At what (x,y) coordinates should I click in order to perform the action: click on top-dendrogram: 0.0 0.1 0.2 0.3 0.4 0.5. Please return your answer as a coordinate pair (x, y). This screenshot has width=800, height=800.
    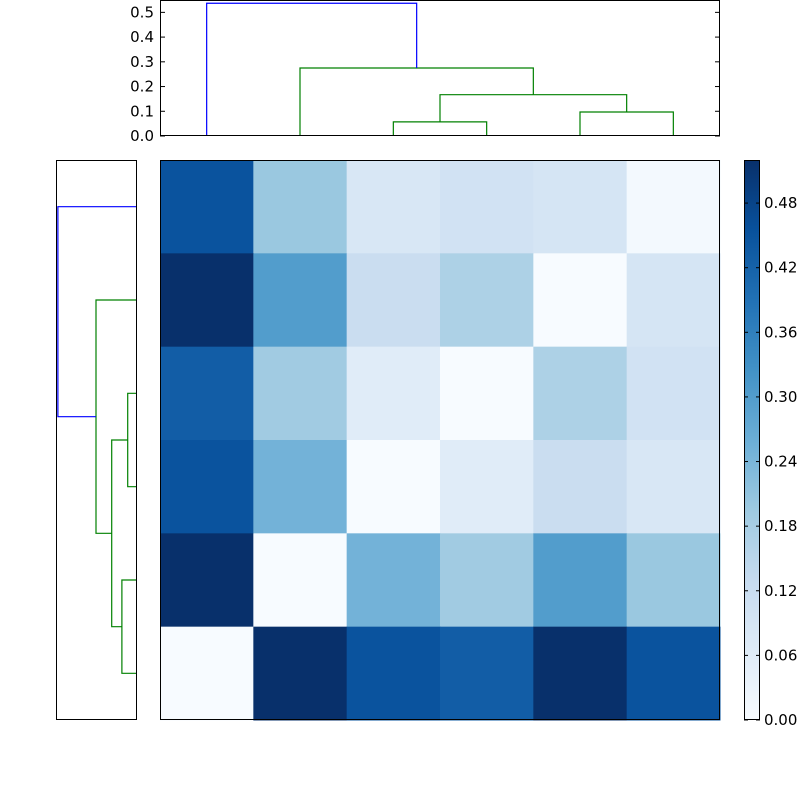
    Looking at the image, I should click on (425, 72).